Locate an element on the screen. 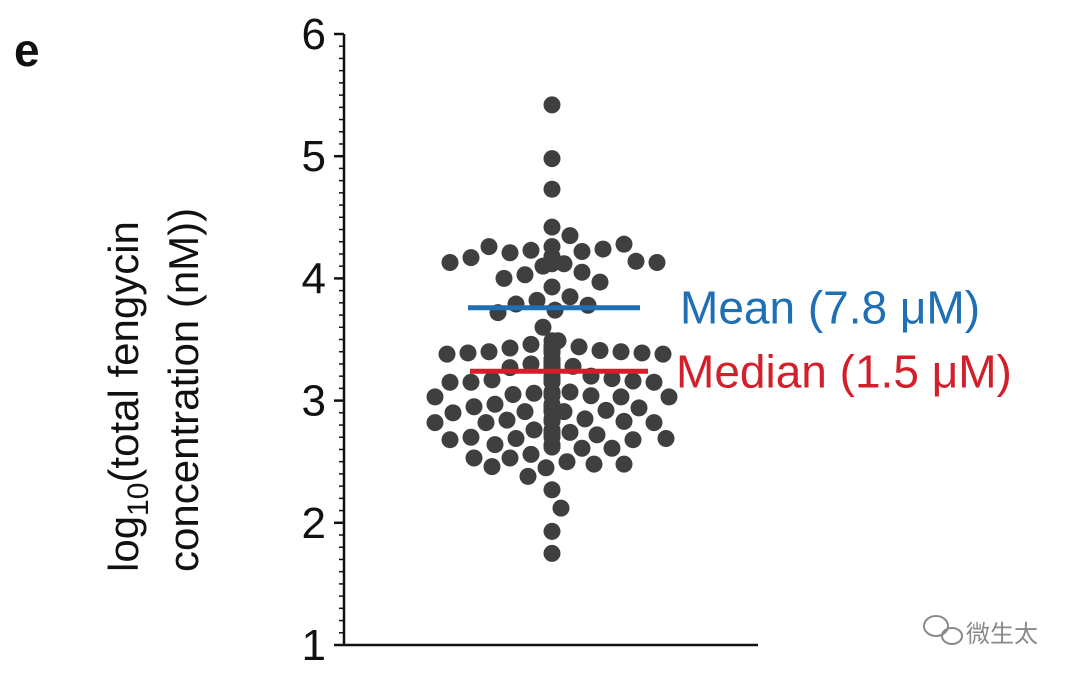 The width and height of the screenshot is (1080, 680). y-tick-label: 5 is located at coordinates (314, 156).